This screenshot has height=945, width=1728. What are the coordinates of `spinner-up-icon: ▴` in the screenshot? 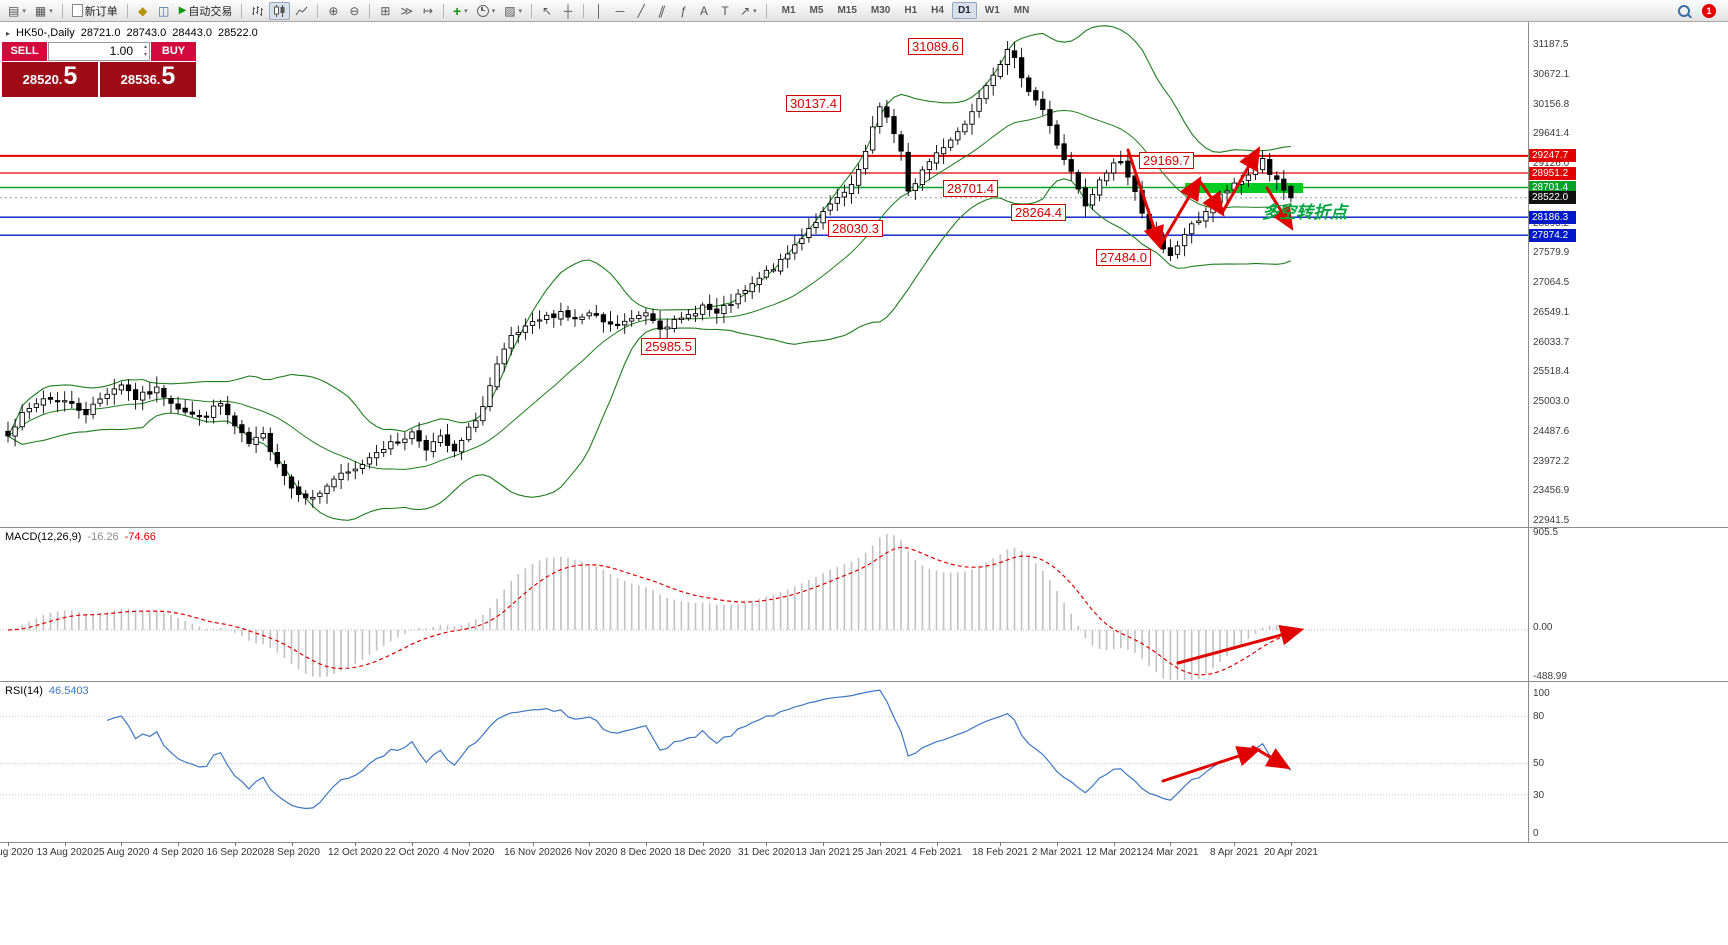 It's located at (145, 47).